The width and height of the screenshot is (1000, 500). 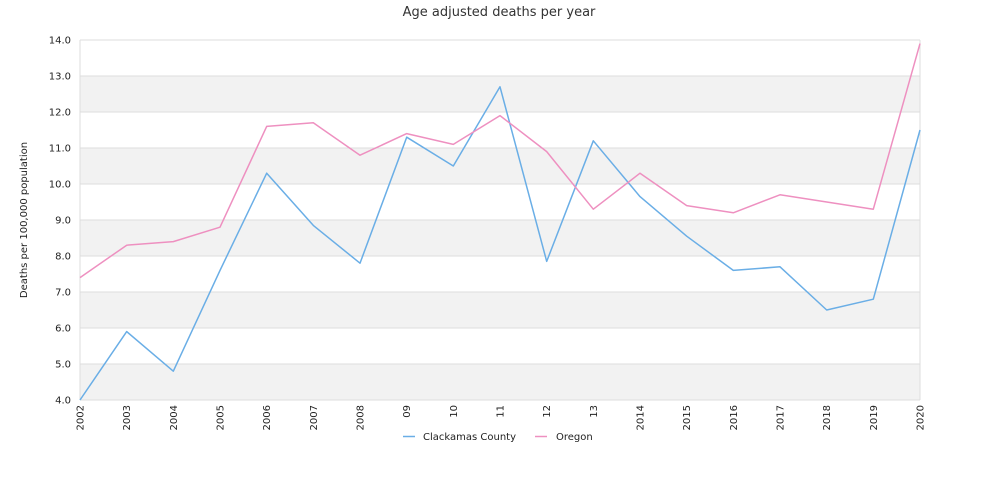 I want to click on y-tick-label: 11.0, so click(x=60, y=149).